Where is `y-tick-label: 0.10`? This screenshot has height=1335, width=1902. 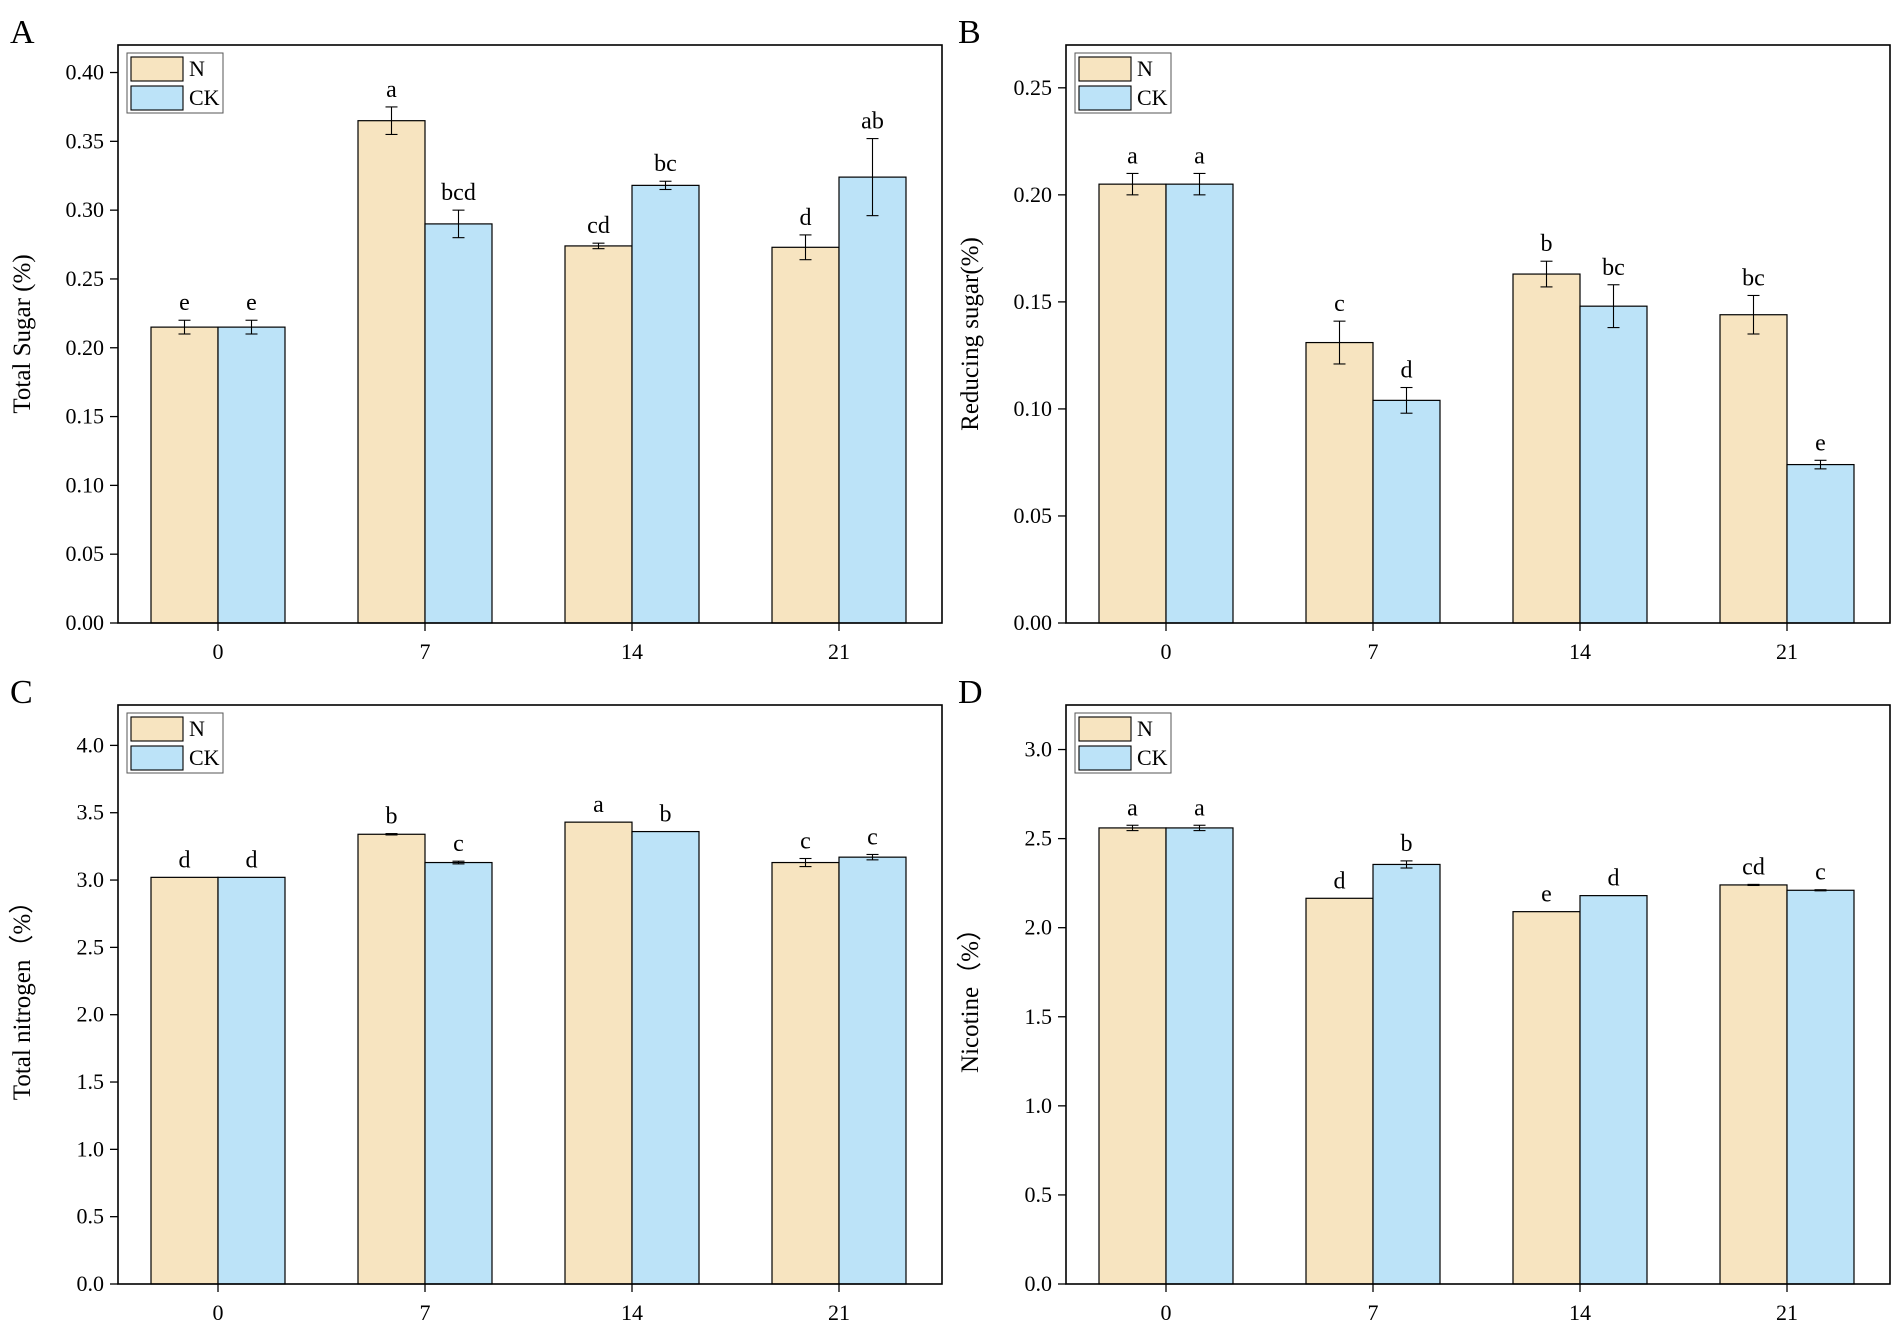
y-tick-label: 0.10 is located at coordinates (85, 484).